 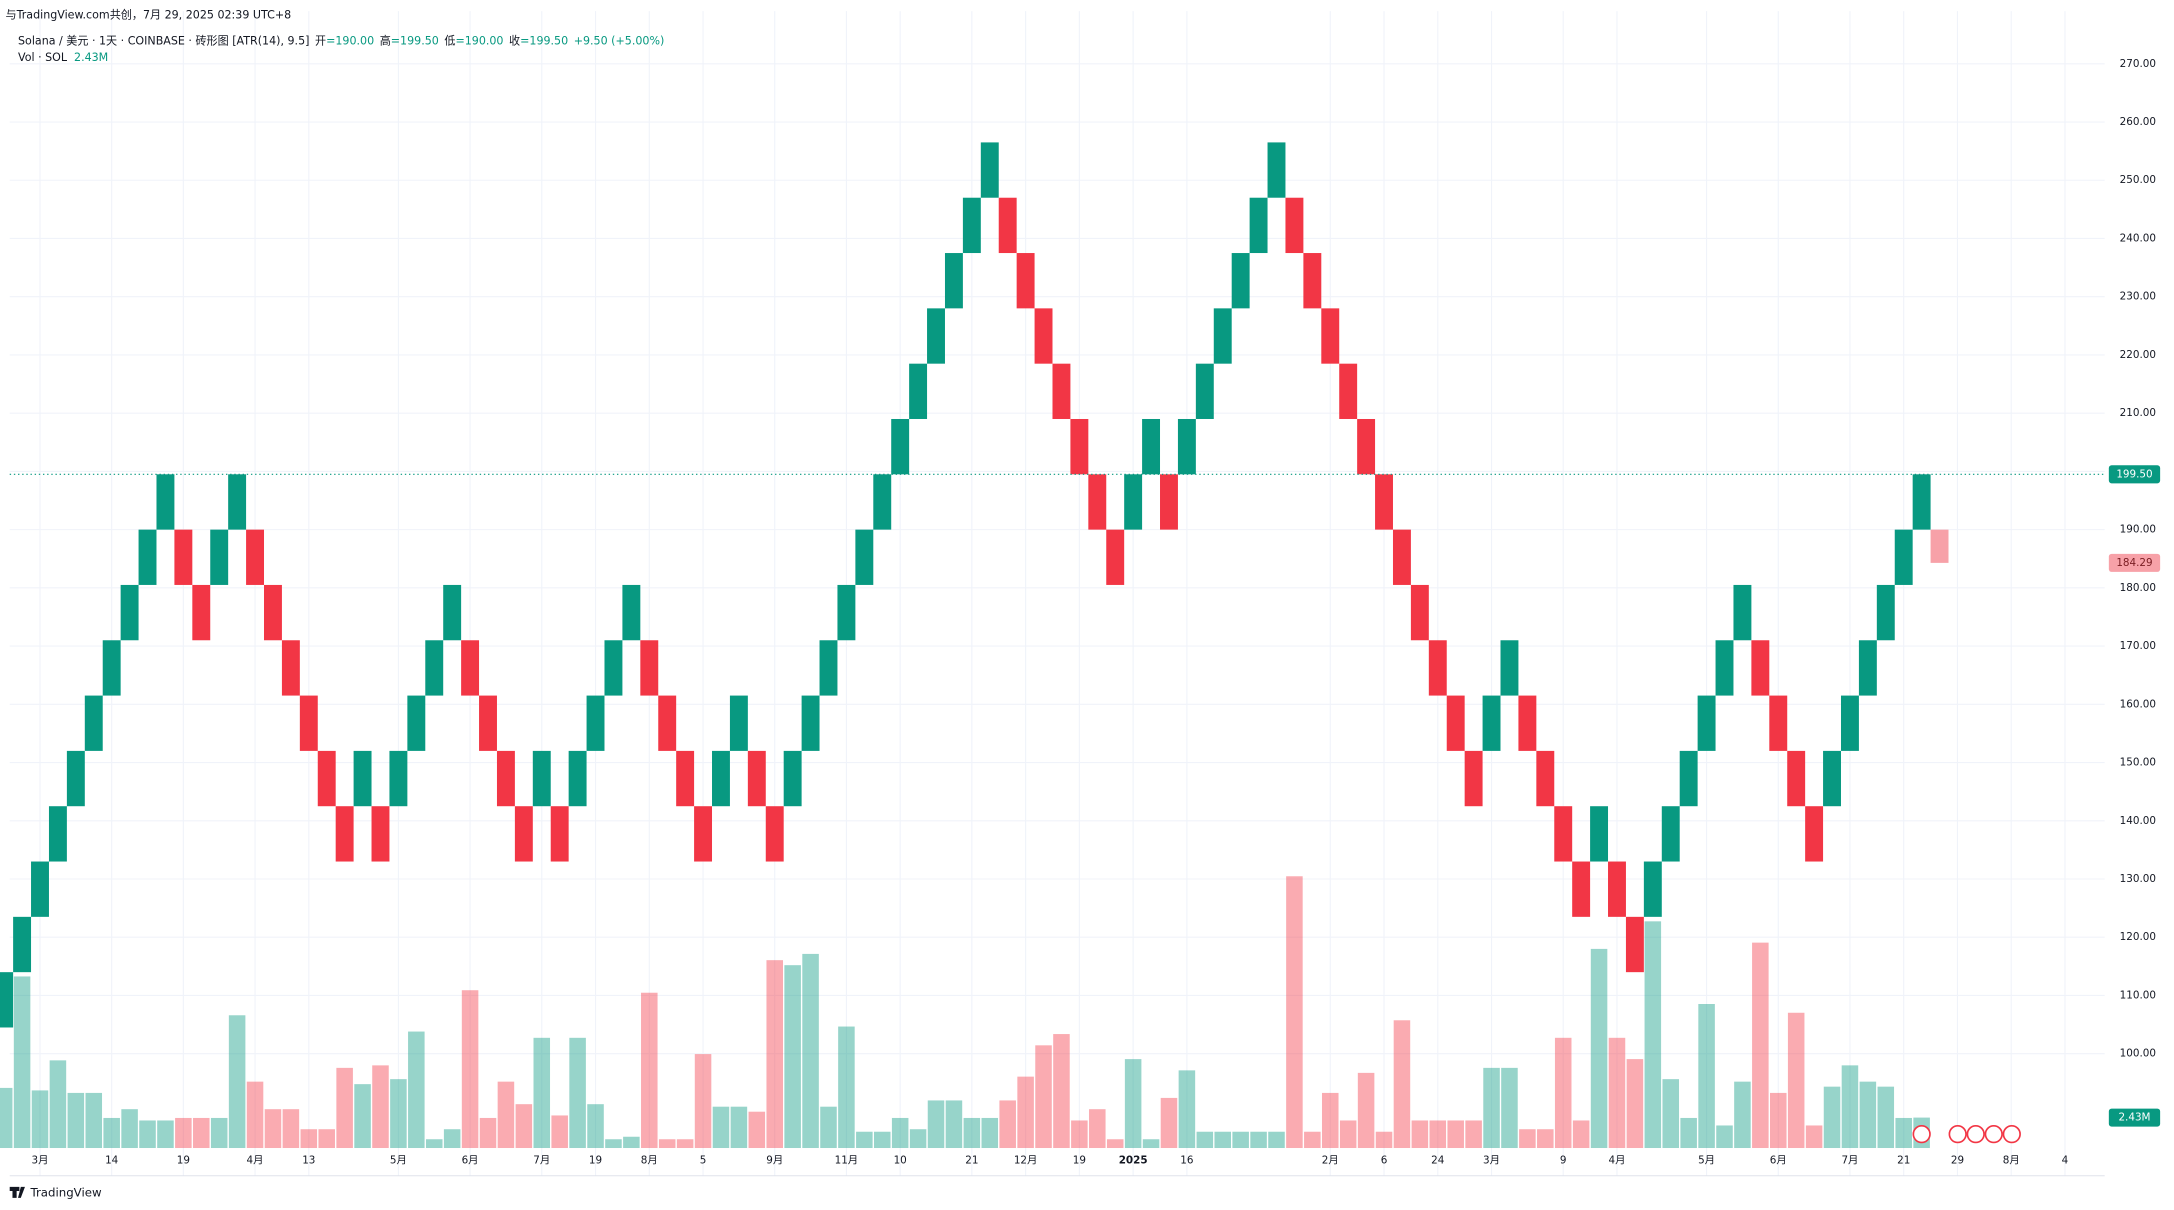 What do you see at coordinates (1384, 1160) in the screenshot?
I see `x-tick-label: 6` at bounding box center [1384, 1160].